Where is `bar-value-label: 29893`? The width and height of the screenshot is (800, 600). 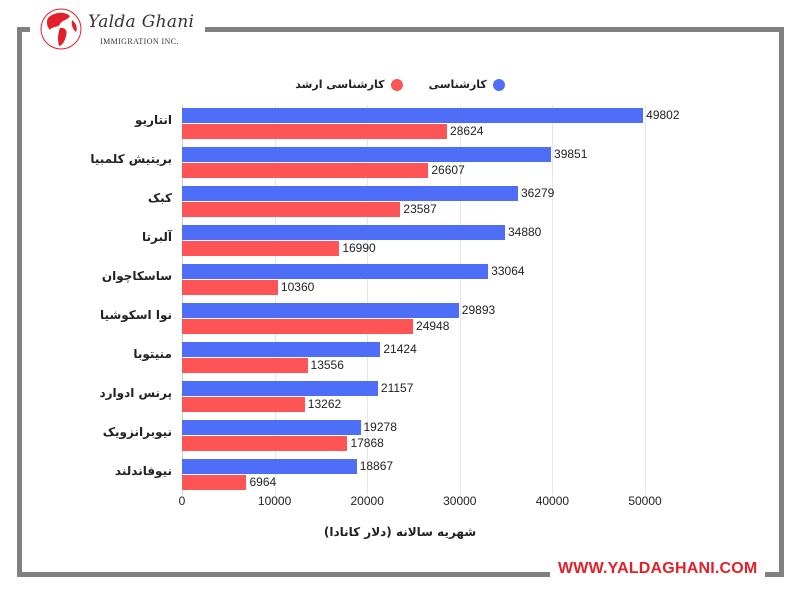
bar-value-label: 29893 is located at coordinates (478, 310).